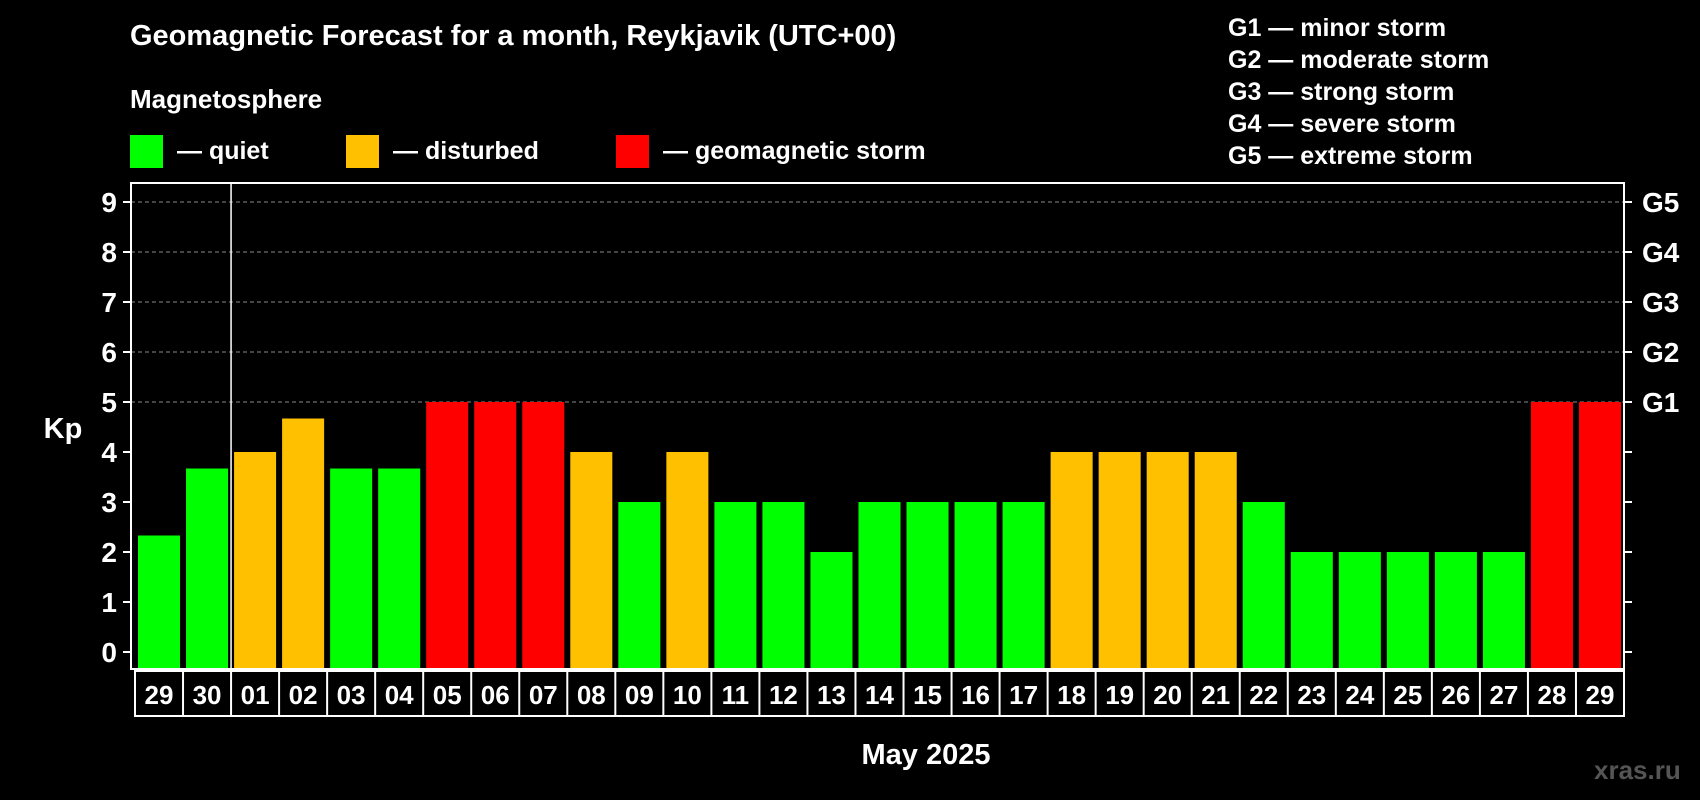 The image size is (1700, 800). Describe the element at coordinates (1215, 695) in the screenshot. I see `x-tick-label-22: 21` at that location.